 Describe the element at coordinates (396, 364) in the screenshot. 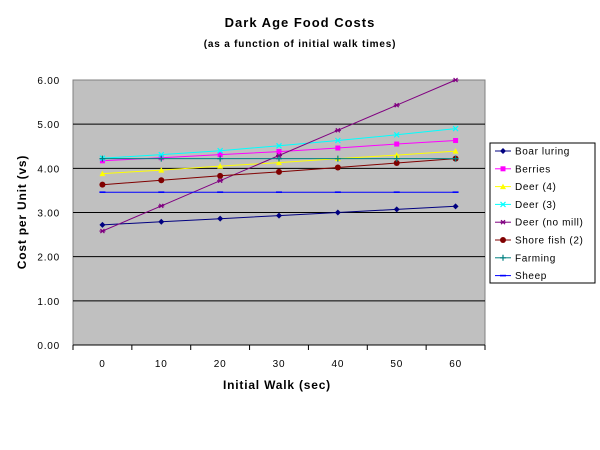

I see `x-tick-label: 50` at that location.